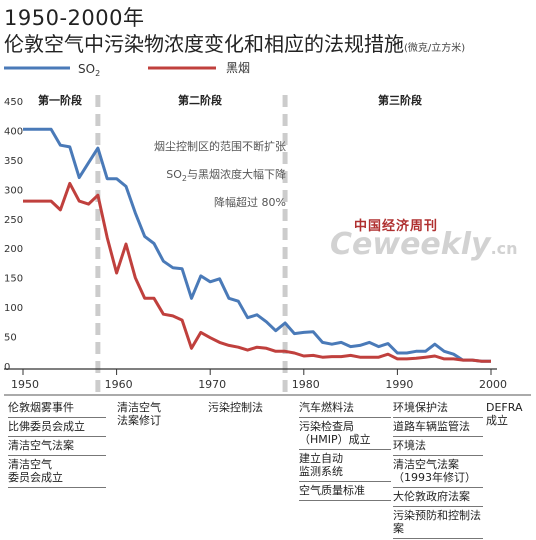 The width and height of the screenshot is (536, 540). What do you see at coordinates (74, 18) in the screenshot?
I see `chart-title-line1: 1950-2000年` at bounding box center [74, 18].